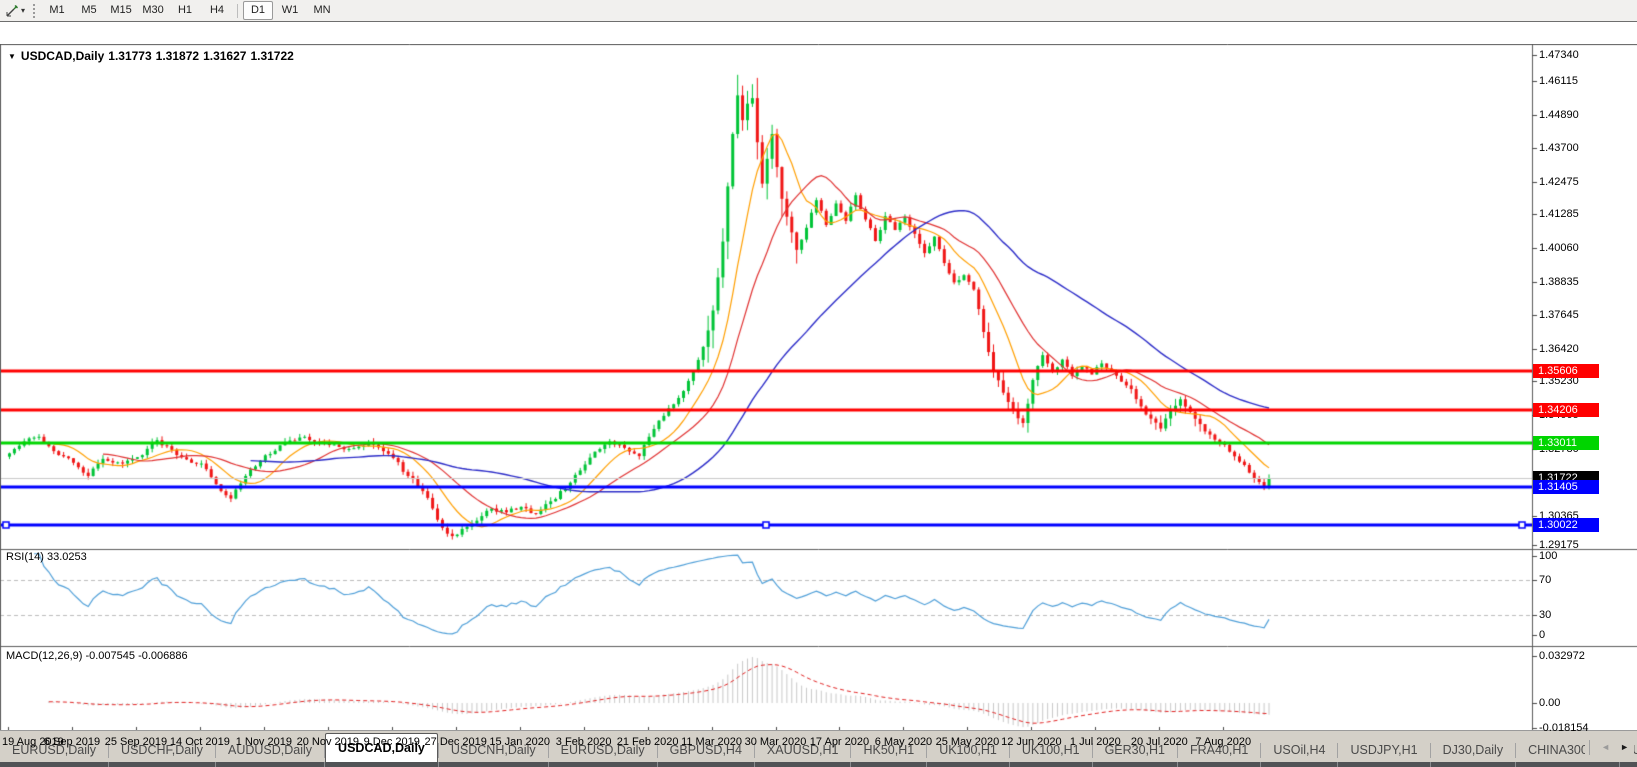  What do you see at coordinates (1559, 147) in the screenshot?
I see `price-axis-tick: 1.43700` at bounding box center [1559, 147].